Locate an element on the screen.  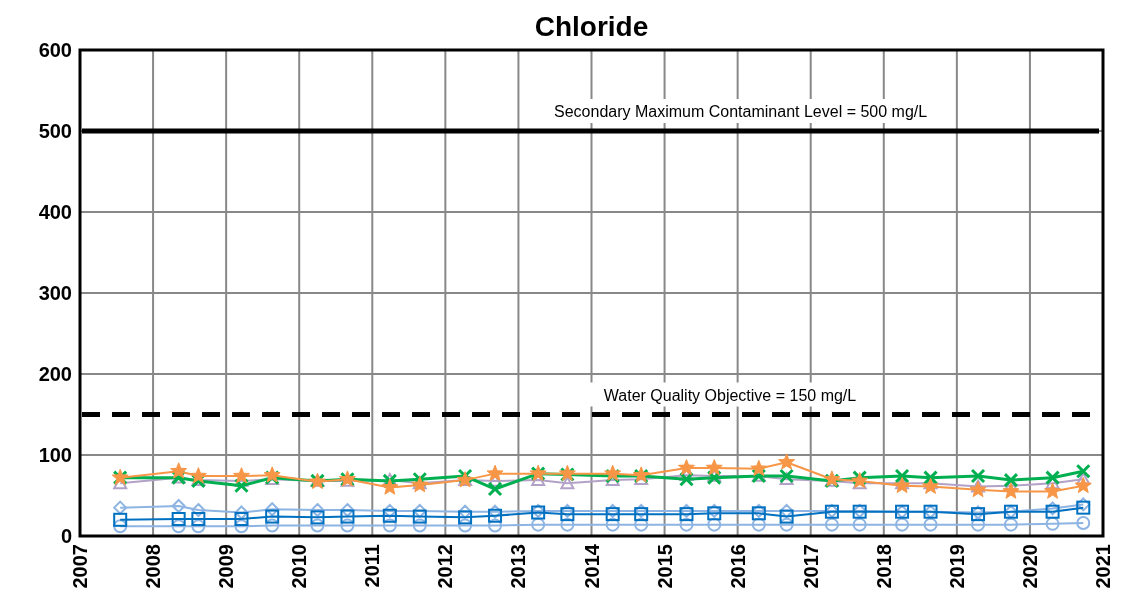
y-tick-label: 0 is located at coordinates (66, 536).